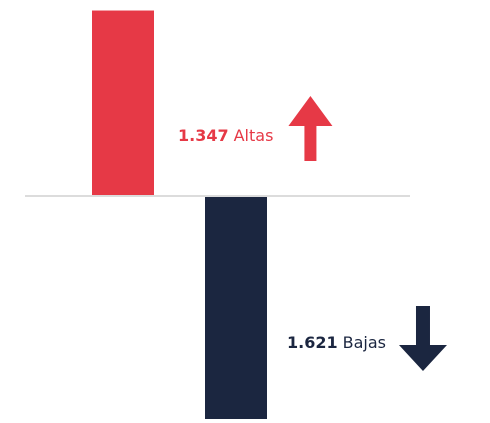  I want to click on bar-label: 1.347 Altas, so click(225, 135).